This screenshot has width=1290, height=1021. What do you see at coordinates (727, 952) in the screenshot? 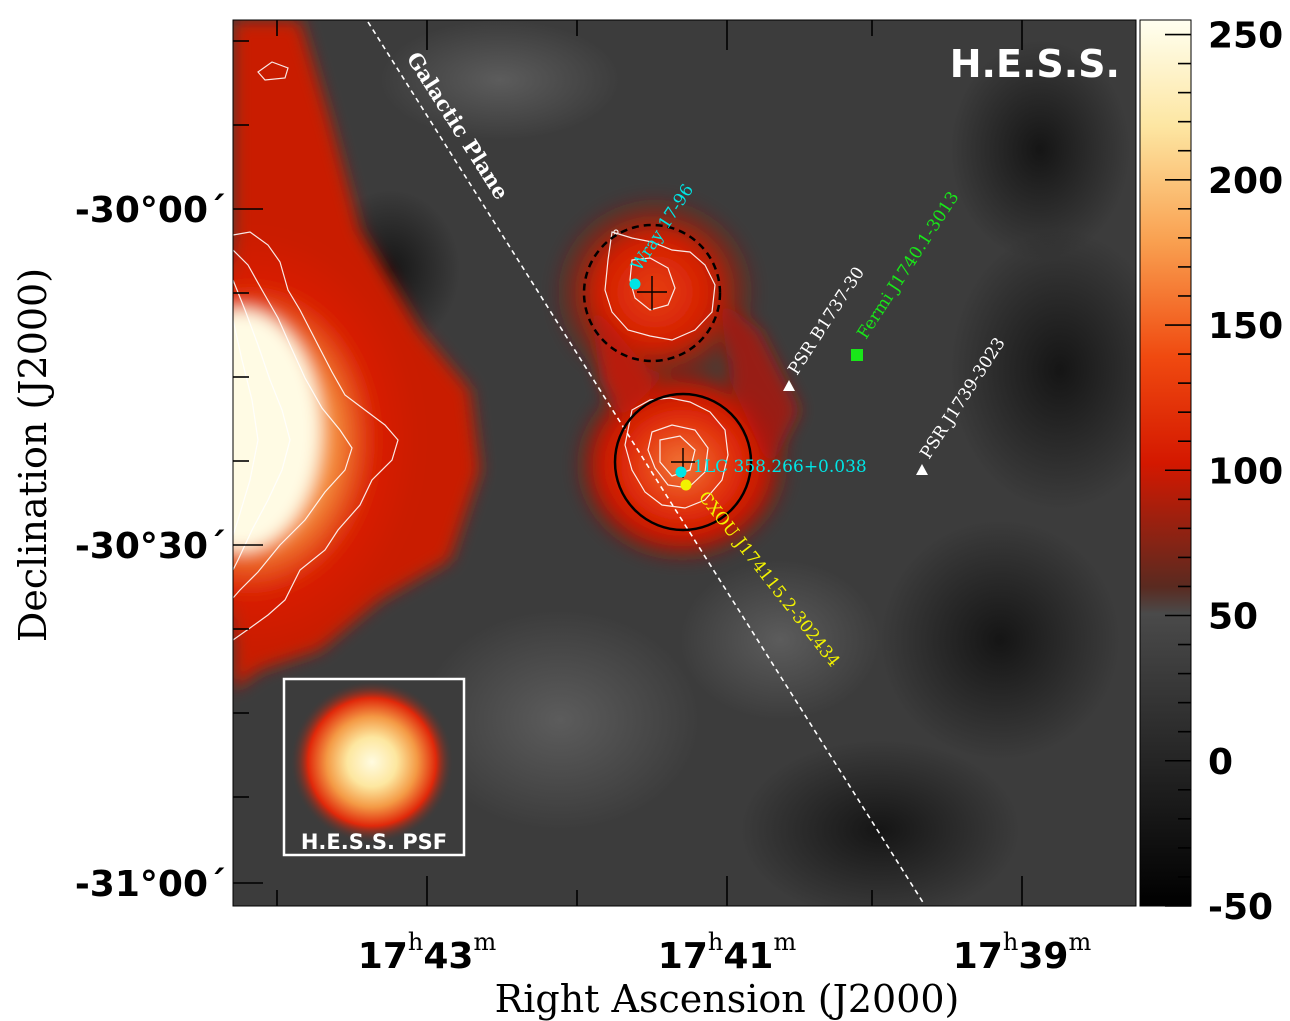
I see `x-tick-label: 17h41m` at bounding box center [727, 952].